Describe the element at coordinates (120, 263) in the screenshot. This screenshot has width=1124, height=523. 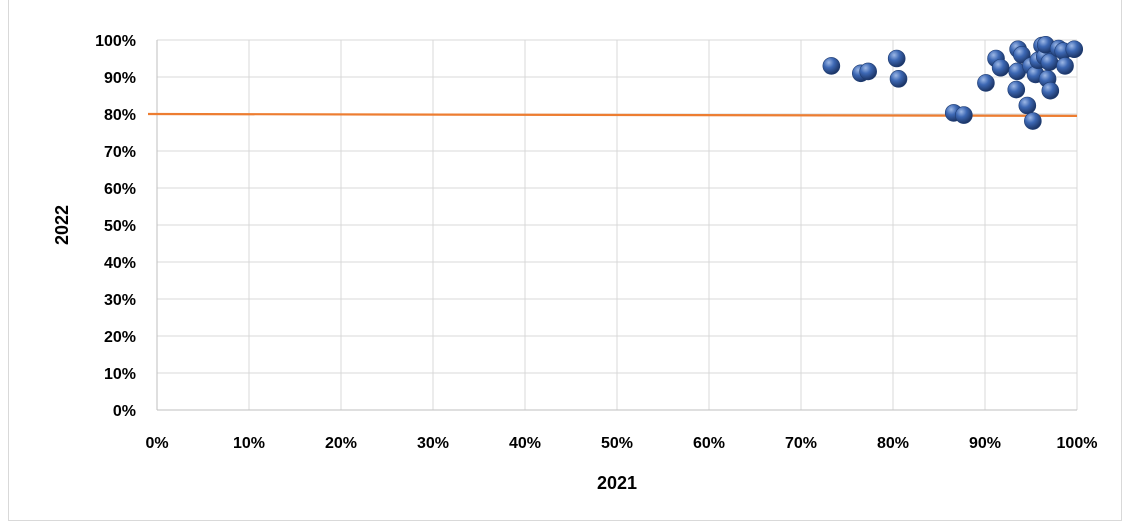
I see `y-tick-label: 40%` at that location.